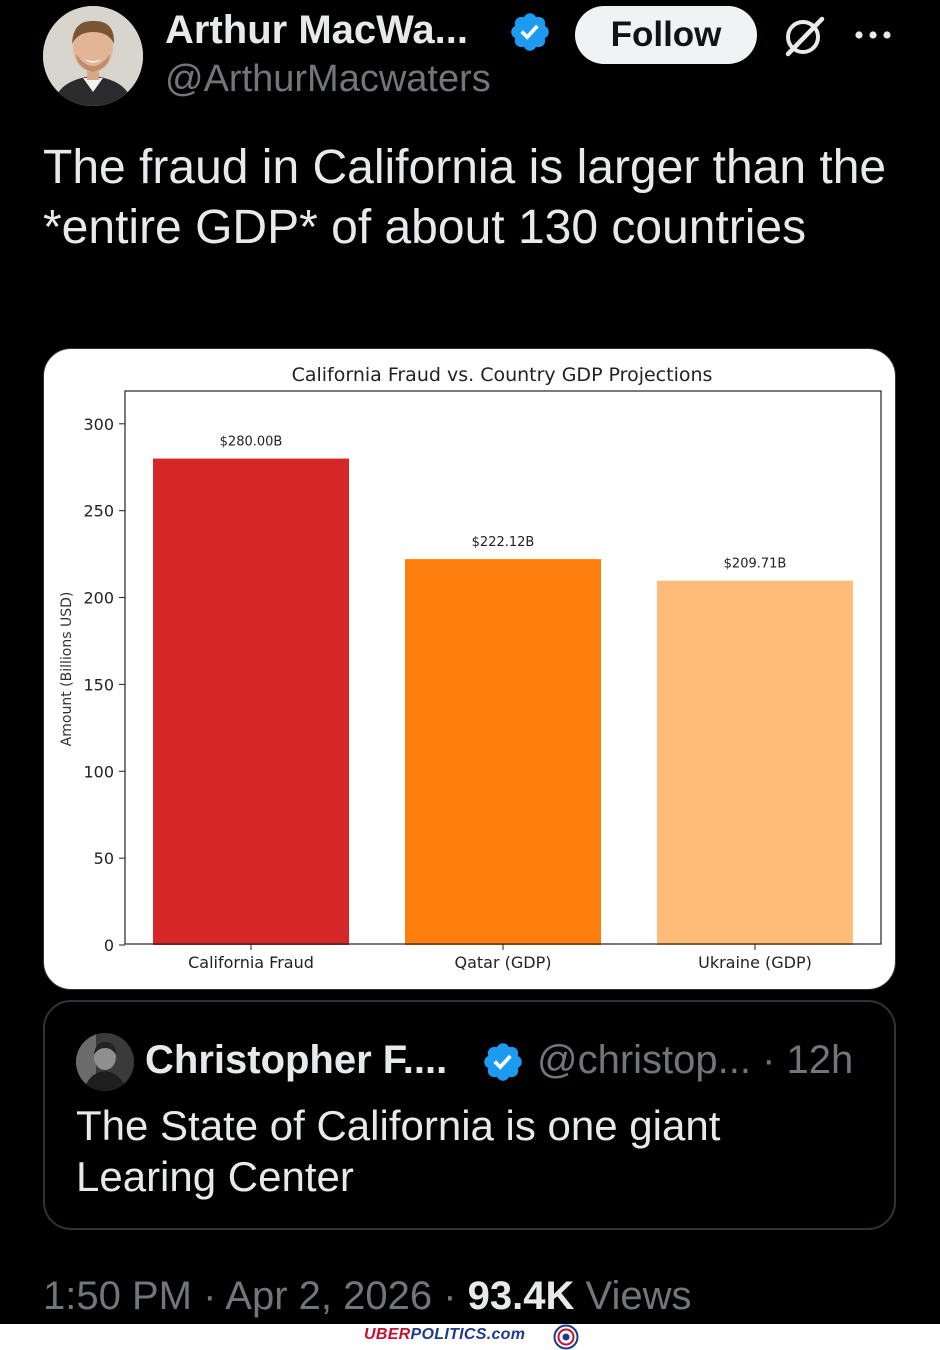 The width and height of the screenshot is (940, 1350). What do you see at coordinates (251, 442) in the screenshot?
I see `bar-value-label-0: $280.00B` at bounding box center [251, 442].